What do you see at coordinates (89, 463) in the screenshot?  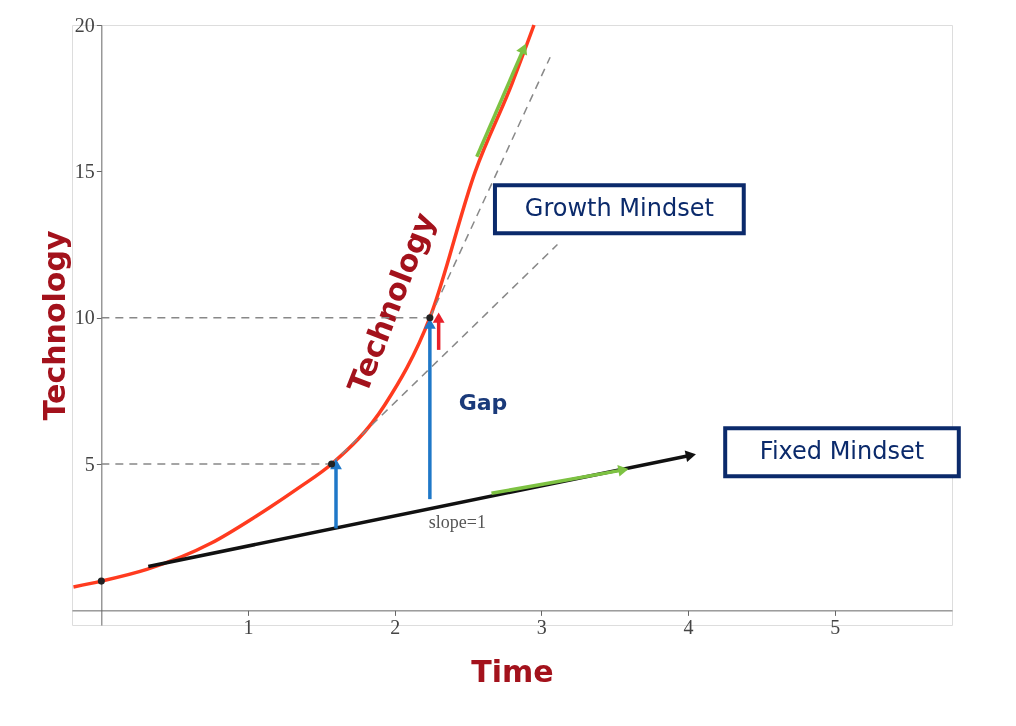 I see `y-tick-label: 5` at bounding box center [89, 463].